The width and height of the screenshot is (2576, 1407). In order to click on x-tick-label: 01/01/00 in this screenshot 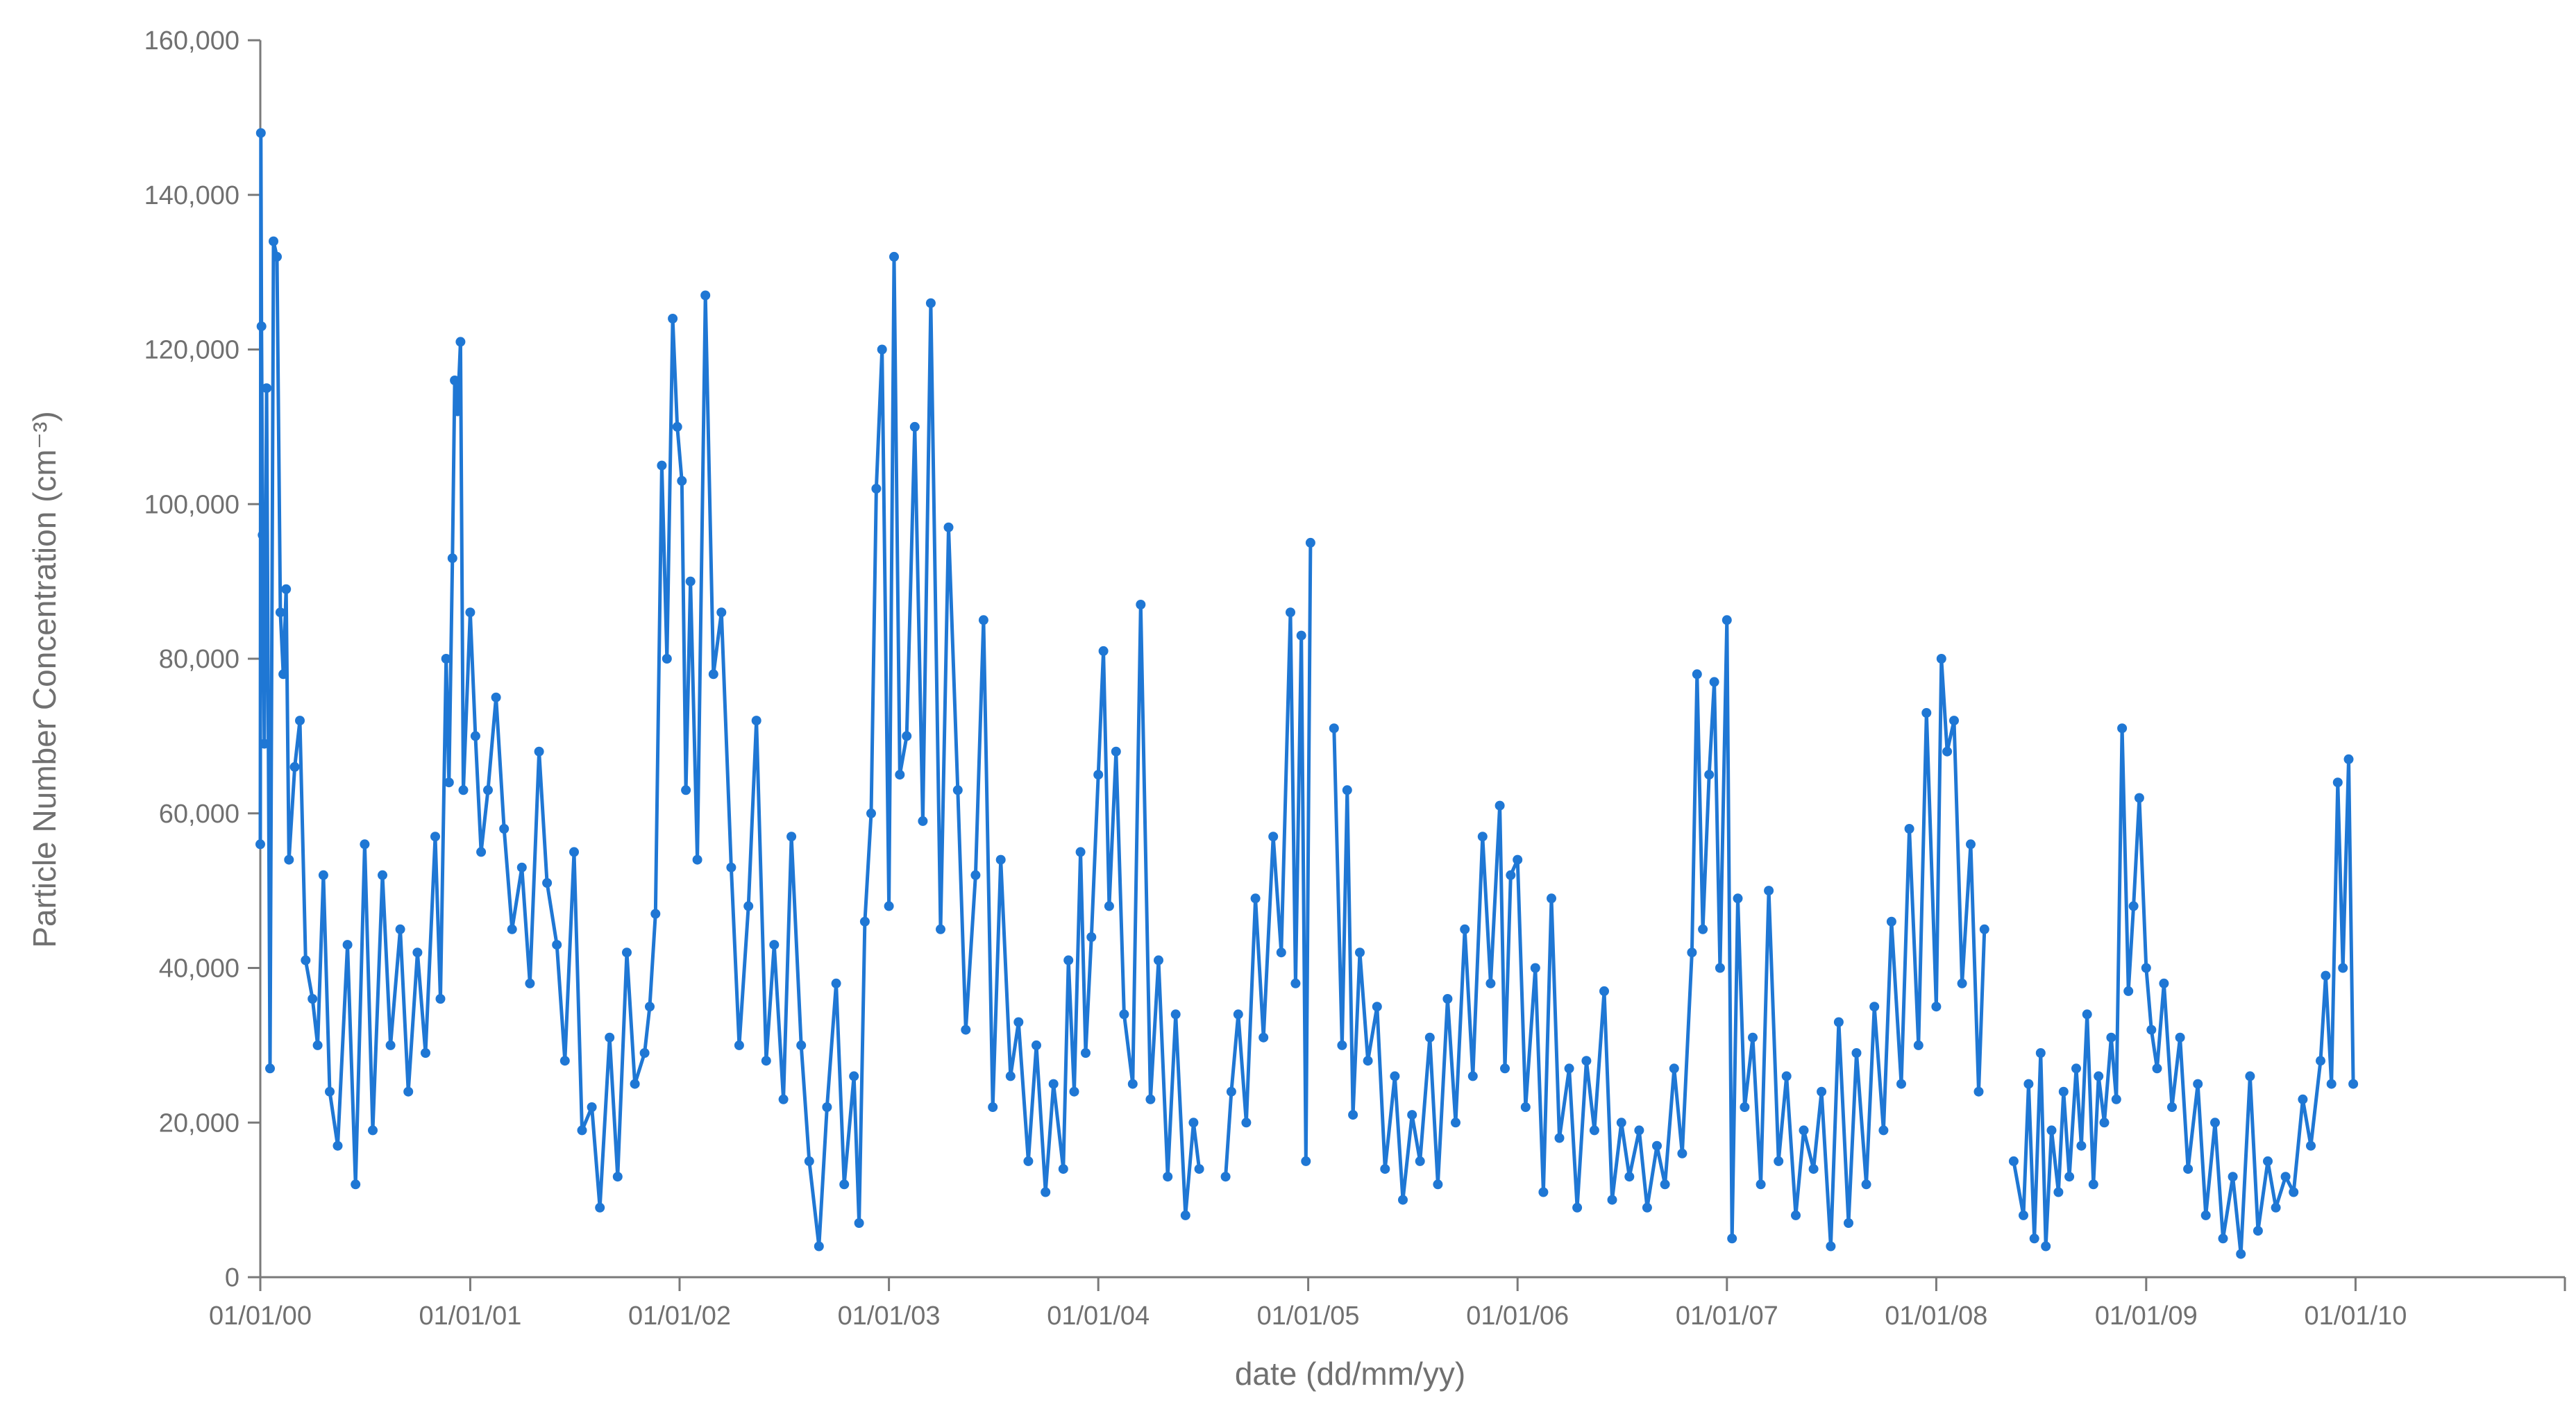, I will do `click(260, 1316)`.